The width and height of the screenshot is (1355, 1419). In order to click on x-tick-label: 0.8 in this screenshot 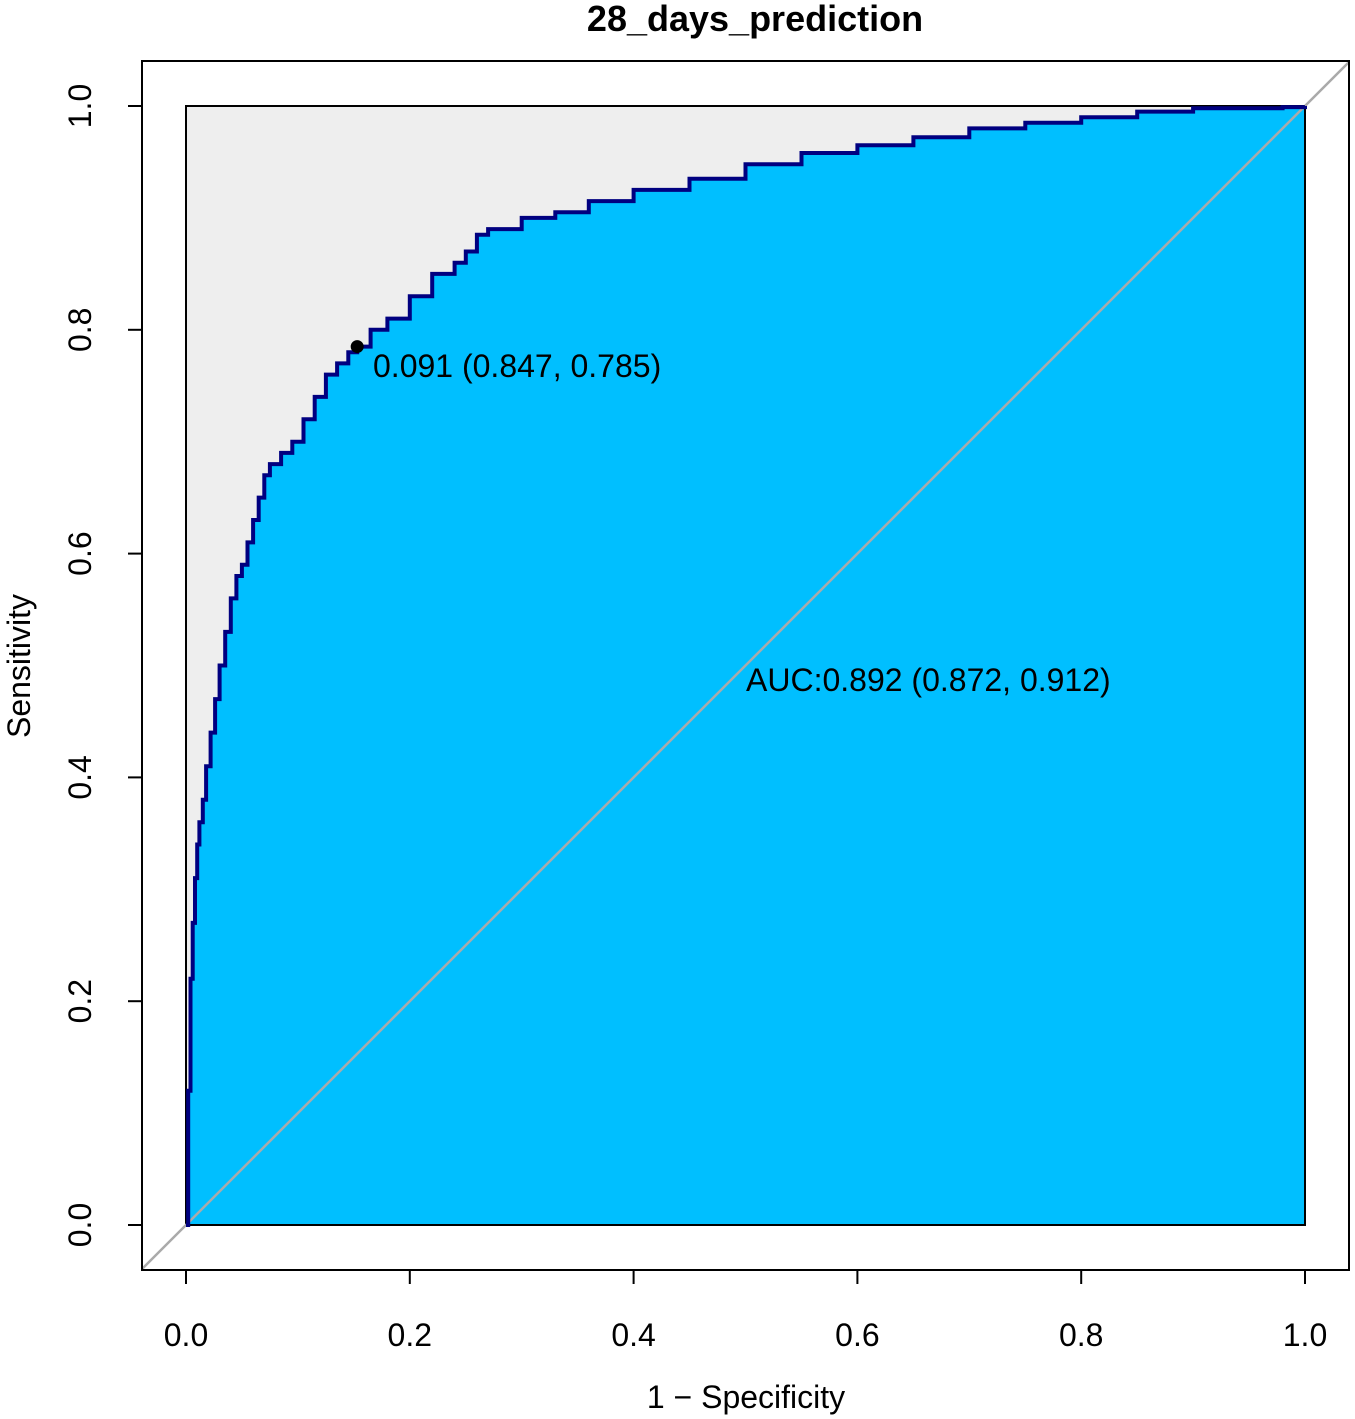, I will do `click(1081, 1335)`.